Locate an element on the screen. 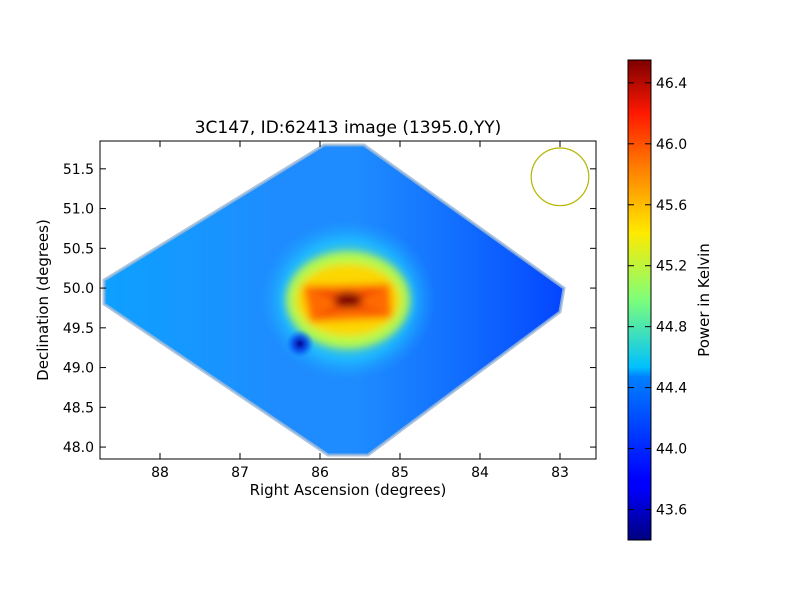 Image resolution: width=800 pixels, height=600 pixels. x-tick-label: 88 is located at coordinates (160, 473).